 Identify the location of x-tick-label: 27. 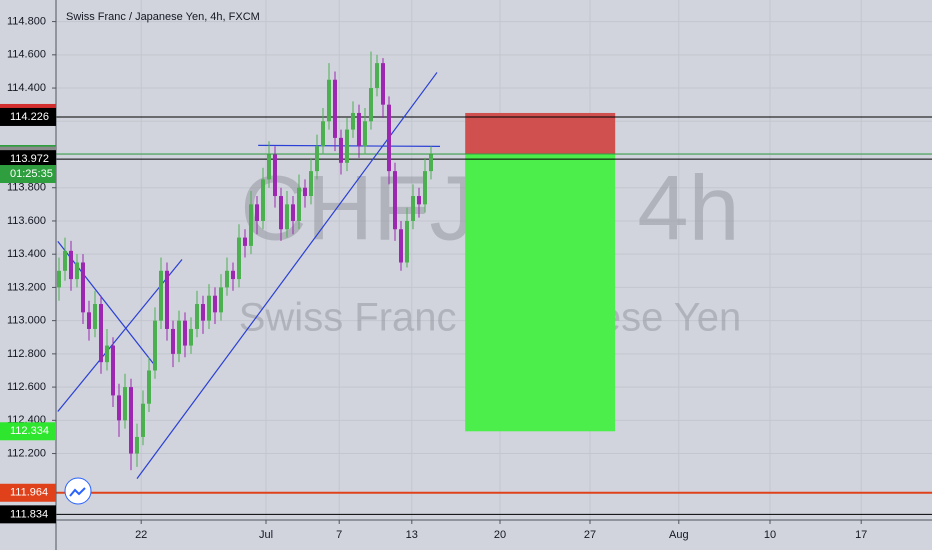
(590, 535).